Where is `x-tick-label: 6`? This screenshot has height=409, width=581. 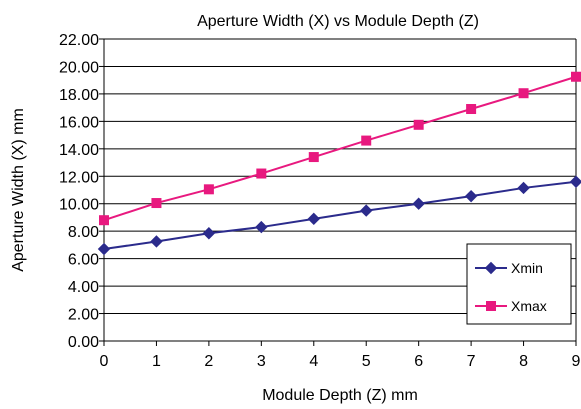 x-tick-label: 6 is located at coordinates (418, 361).